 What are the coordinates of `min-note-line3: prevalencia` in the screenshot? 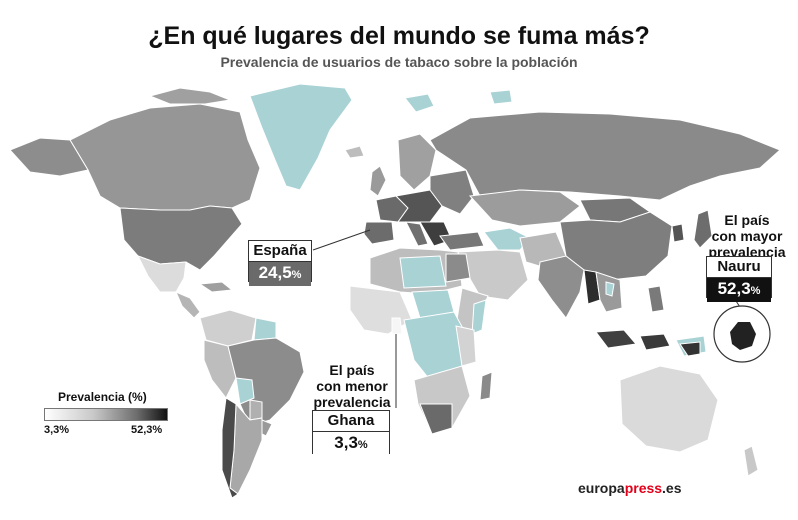 It's located at (352, 402).